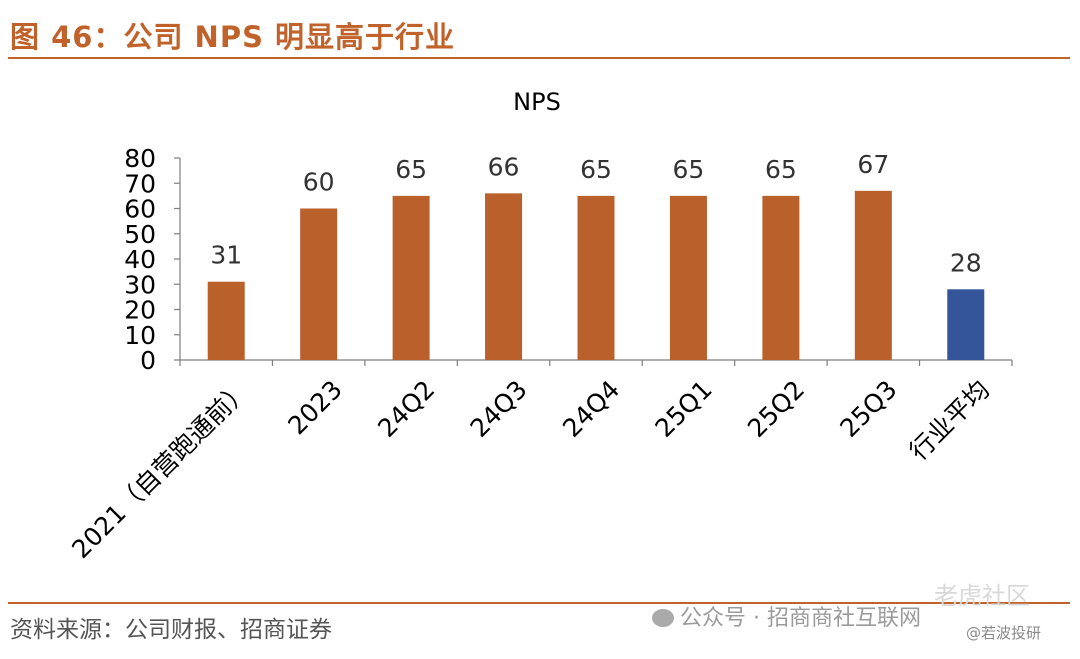 The image size is (1080, 659). Describe the element at coordinates (949, 420) in the screenshot. I see `category-label: 行业平均` at that location.